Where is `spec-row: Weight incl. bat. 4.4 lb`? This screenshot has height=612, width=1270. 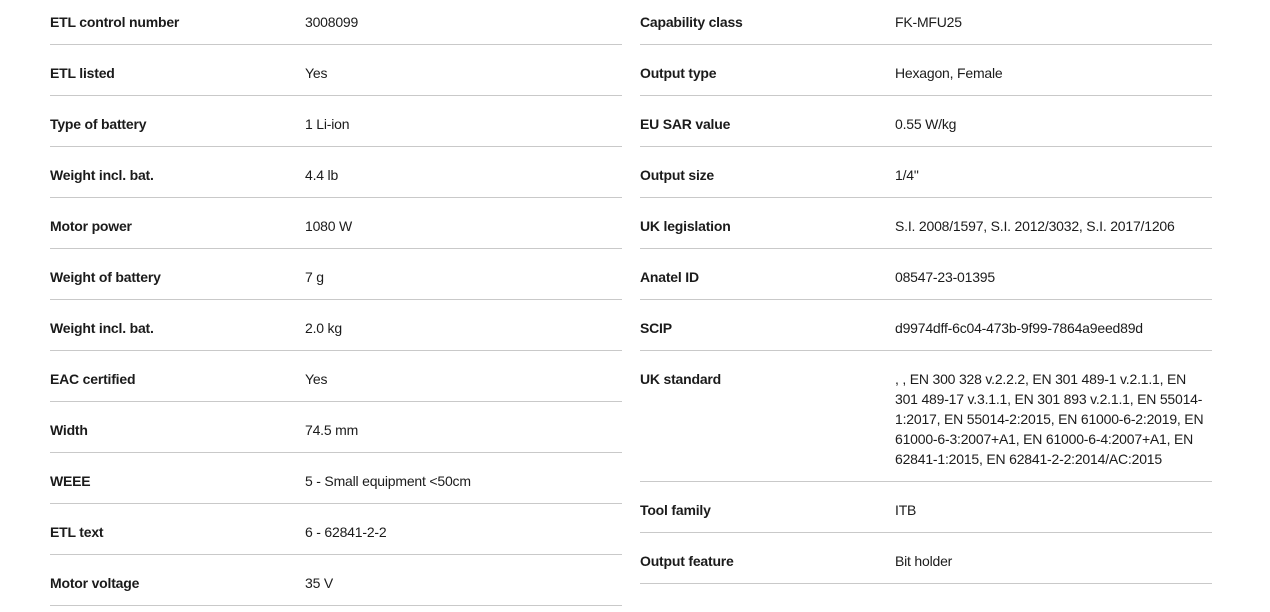 spec-row: Weight incl. bat. 4.4 lb is located at coordinates (336, 175).